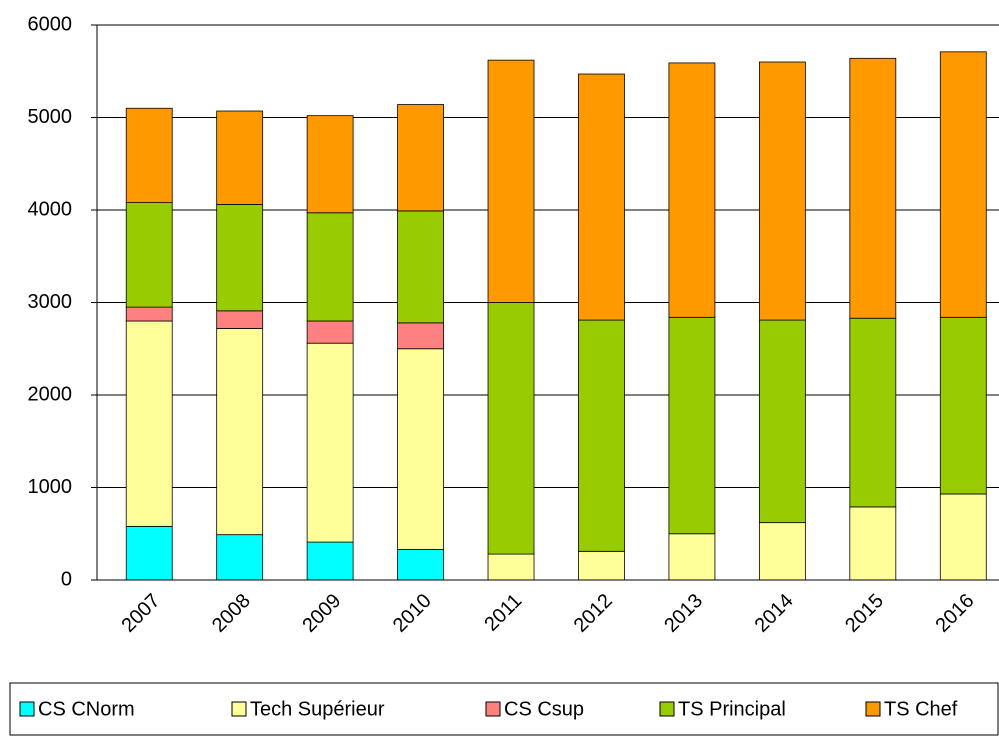  What do you see at coordinates (50, 209) in the screenshot?
I see `y-tick-label: 4000` at bounding box center [50, 209].